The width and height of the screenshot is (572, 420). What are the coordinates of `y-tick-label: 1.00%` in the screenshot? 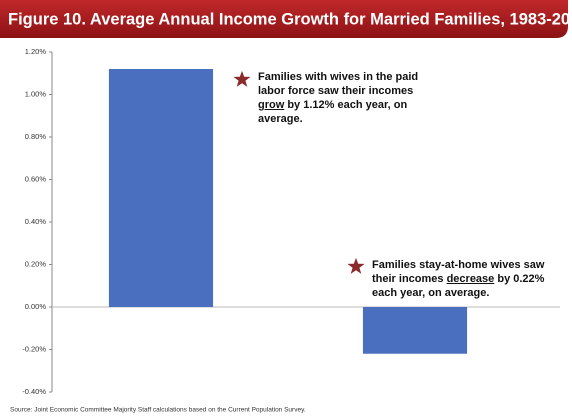 It's located at (36, 93).